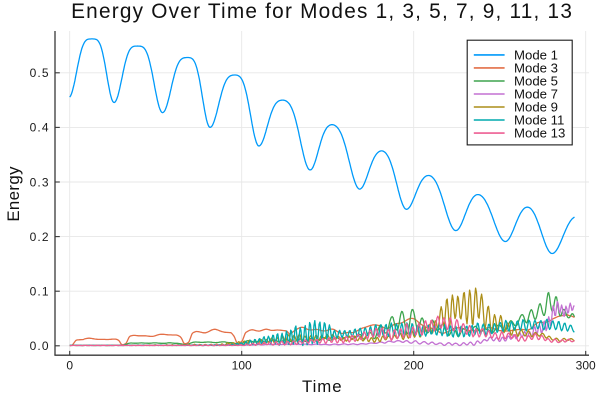 The width and height of the screenshot is (600, 400). What do you see at coordinates (13, 194) in the screenshot?
I see `svg-text: Energy` at bounding box center [13, 194].